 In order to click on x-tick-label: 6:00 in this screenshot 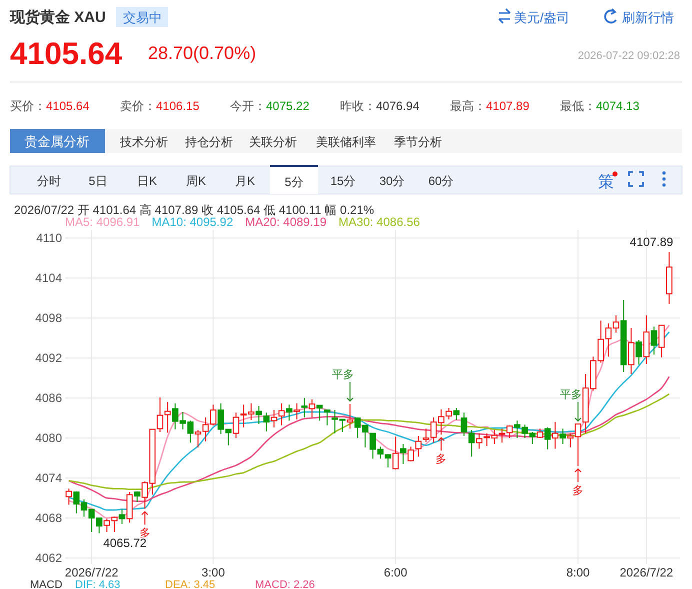, I will do `click(396, 573)`.